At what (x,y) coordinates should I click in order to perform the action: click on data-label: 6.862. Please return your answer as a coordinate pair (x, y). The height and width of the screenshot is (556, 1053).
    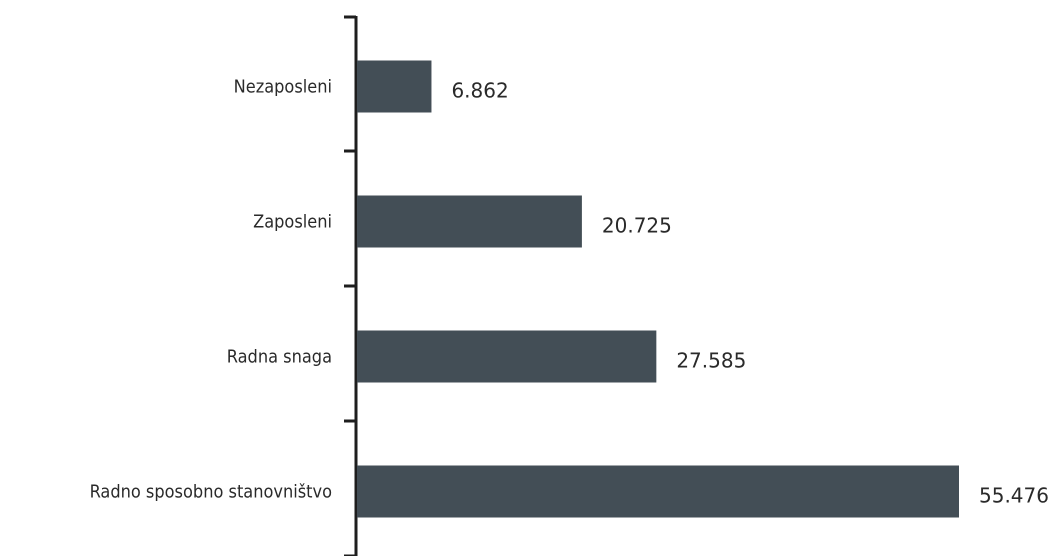
    Looking at the image, I should click on (479, 91).